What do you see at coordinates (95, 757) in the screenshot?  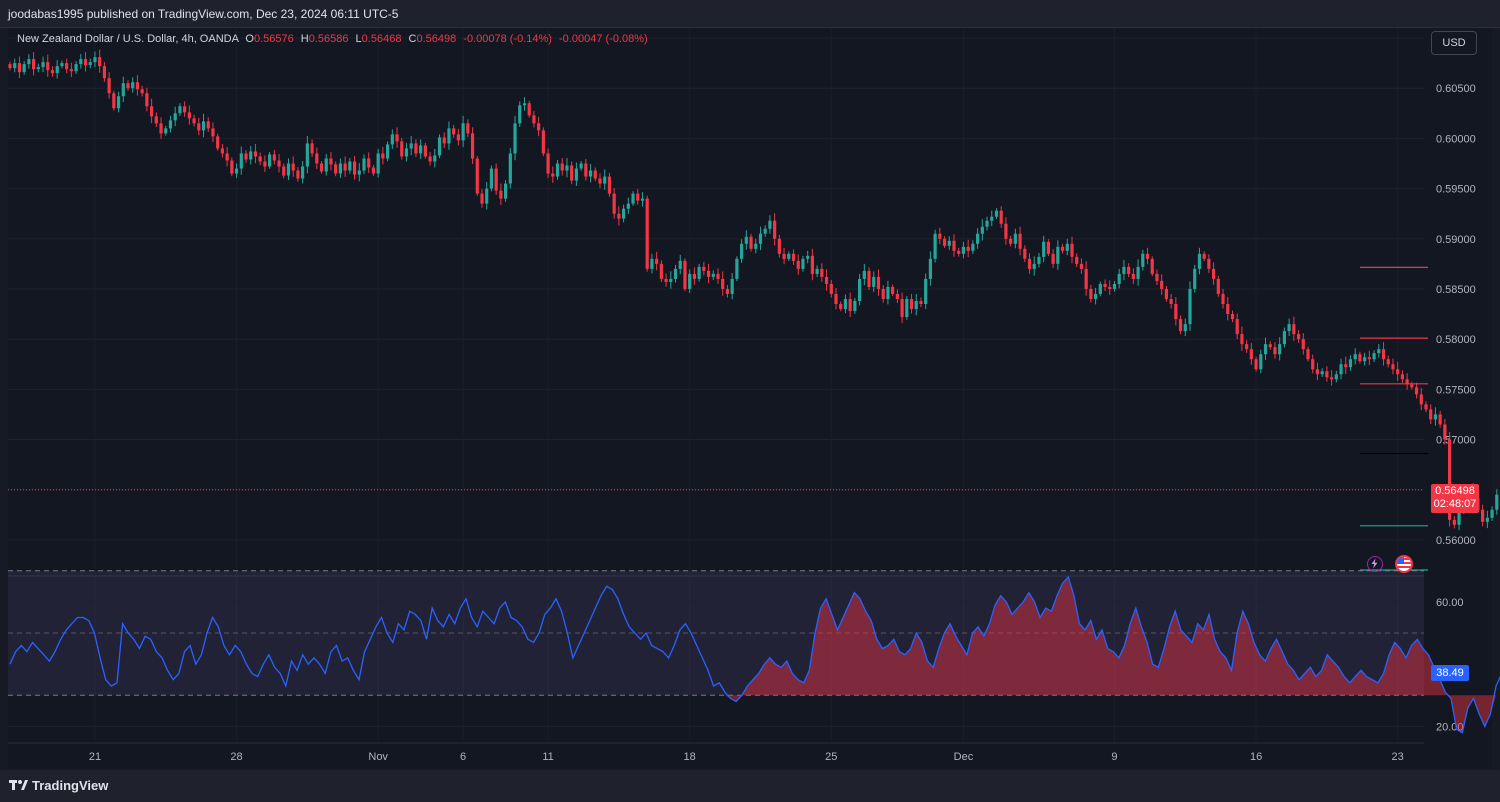 I see `time-tick-label: 21` at bounding box center [95, 757].